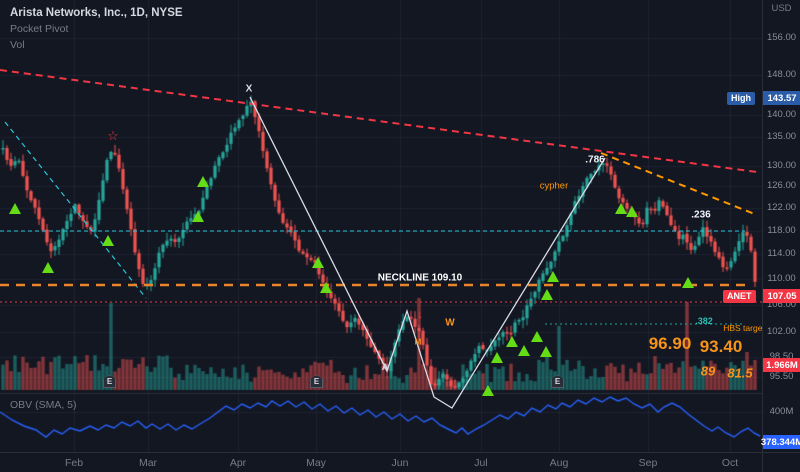  I want to click on time-axis: Feb Mar Apr May Jun Jul Aug Sep Oct, so click(381, 462).